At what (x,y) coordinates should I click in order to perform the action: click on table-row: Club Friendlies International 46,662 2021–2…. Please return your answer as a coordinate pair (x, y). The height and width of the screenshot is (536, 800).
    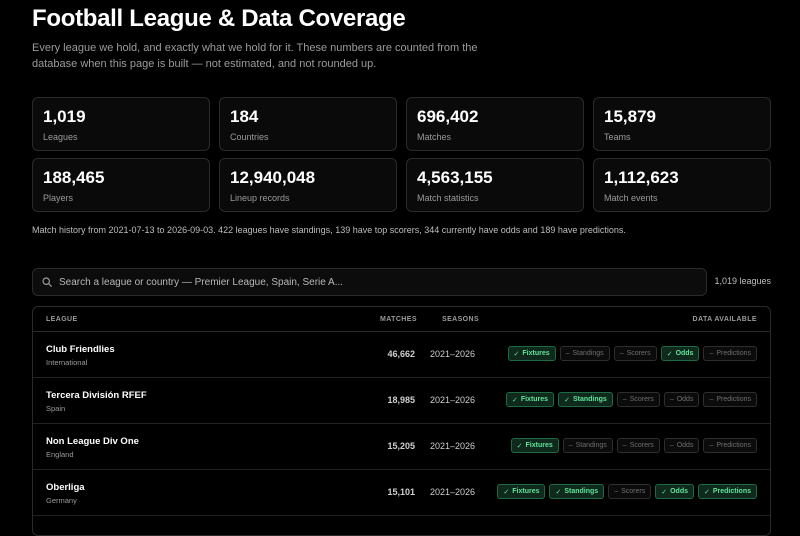
    Looking at the image, I should click on (401, 355).